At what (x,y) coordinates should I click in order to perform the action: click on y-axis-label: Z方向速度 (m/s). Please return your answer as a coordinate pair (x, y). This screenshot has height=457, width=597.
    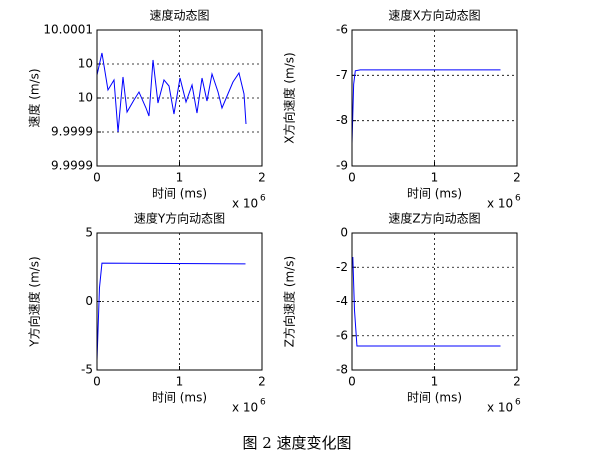
    Looking at the image, I should click on (289, 301).